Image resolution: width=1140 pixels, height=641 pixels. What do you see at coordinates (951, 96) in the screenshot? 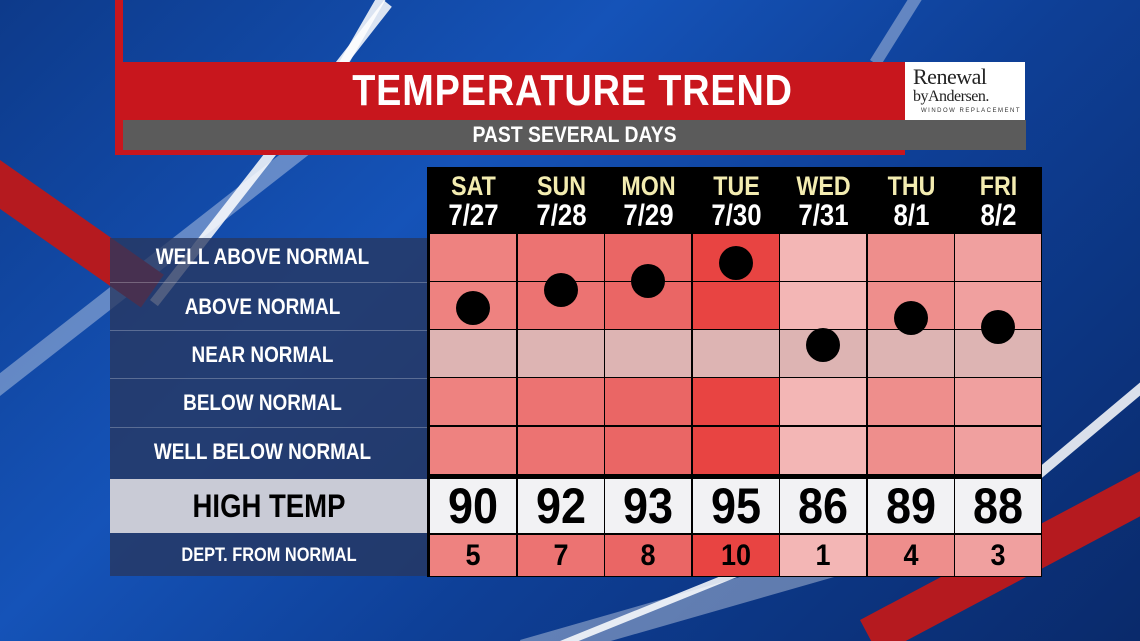
I see `sponsor-logo-line2: byAndersen.` at bounding box center [951, 96].